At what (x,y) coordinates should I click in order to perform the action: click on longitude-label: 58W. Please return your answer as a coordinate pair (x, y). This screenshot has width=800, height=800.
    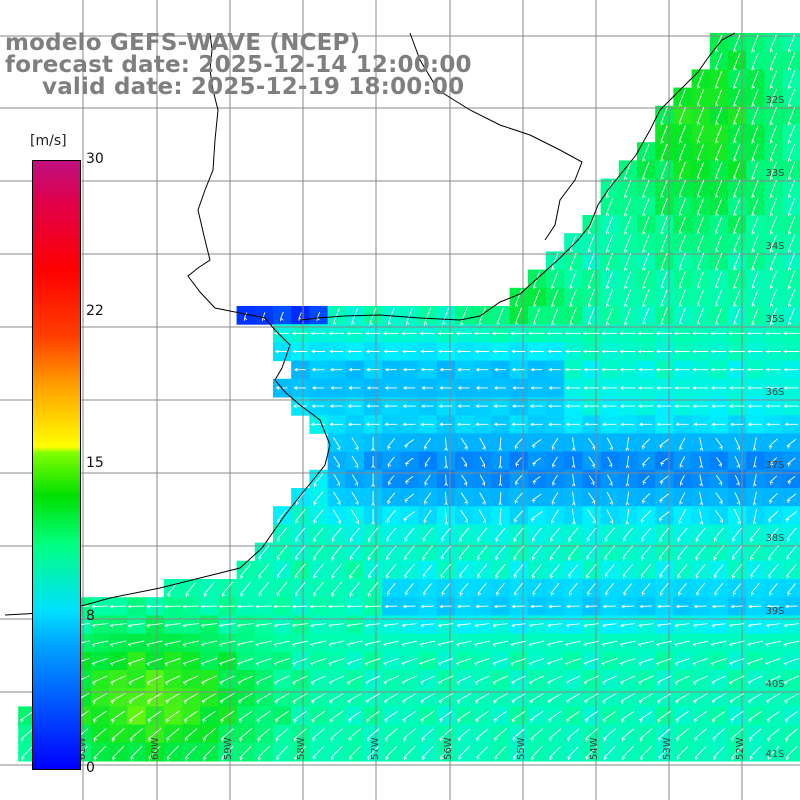
    Looking at the image, I should click on (301, 748).